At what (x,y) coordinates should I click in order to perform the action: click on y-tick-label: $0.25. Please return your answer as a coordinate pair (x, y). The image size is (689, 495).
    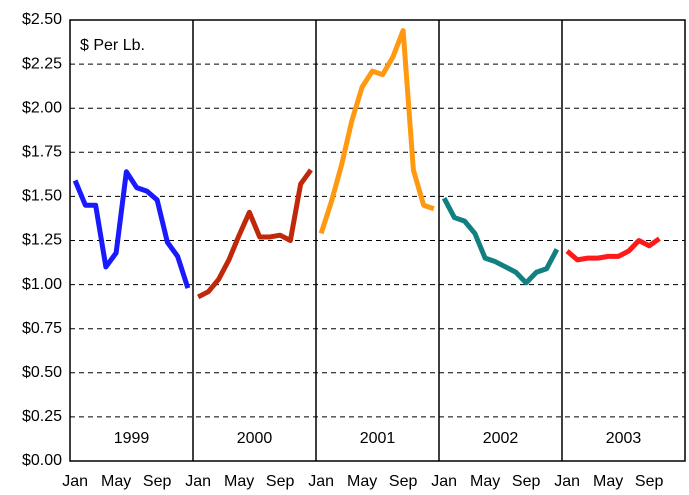
    Looking at the image, I should click on (42, 416).